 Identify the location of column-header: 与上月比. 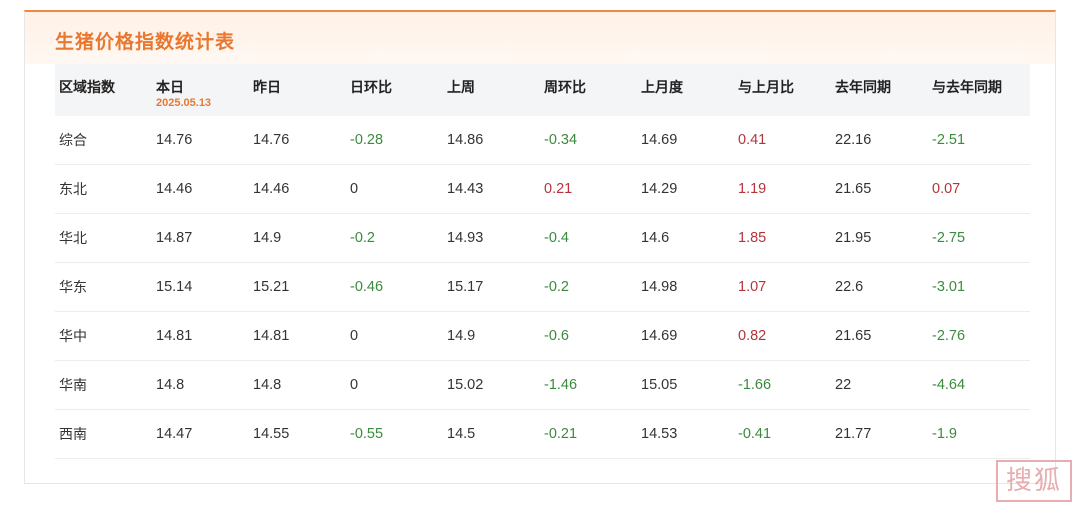
(782, 90).